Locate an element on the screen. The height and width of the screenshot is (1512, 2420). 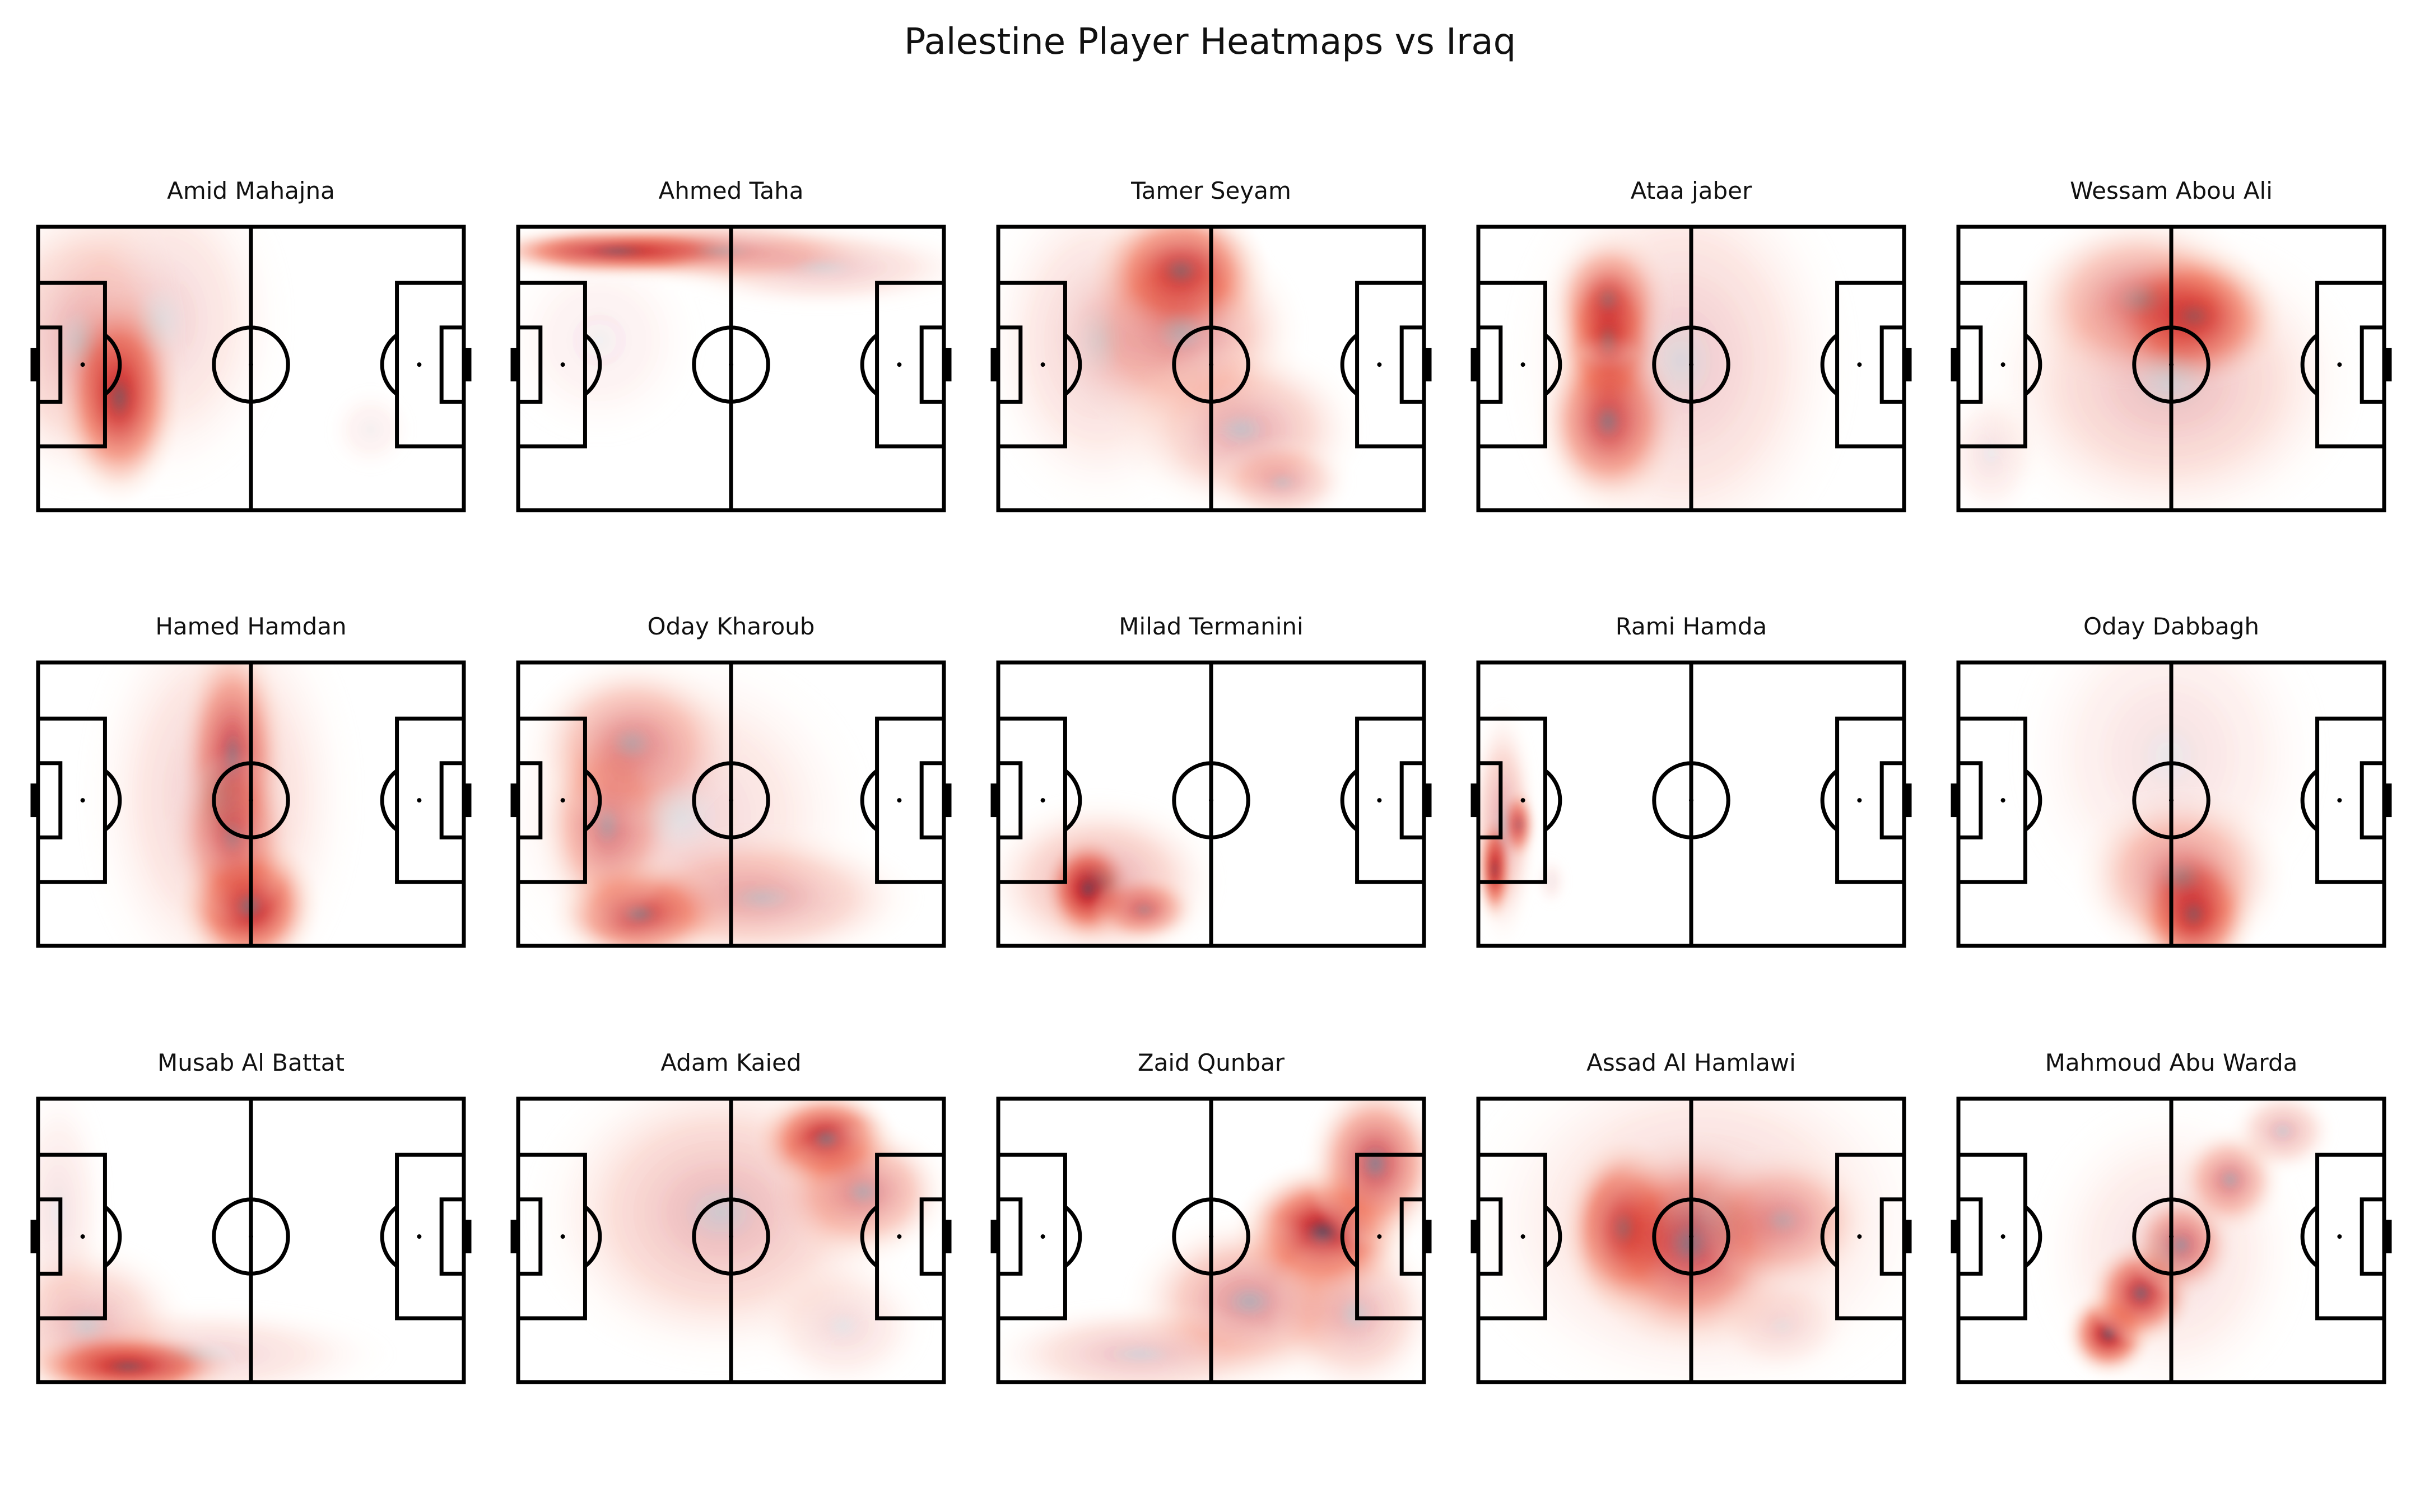
player-heatmap: Oday Kharoub is located at coordinates (731, 781).